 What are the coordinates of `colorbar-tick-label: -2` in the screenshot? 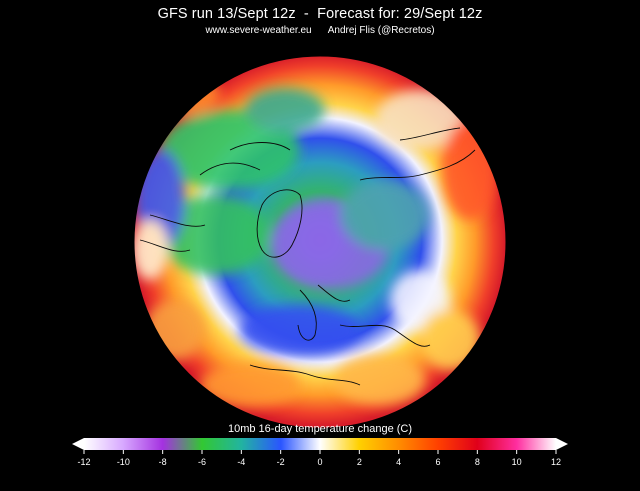 It's located at (281, 462).